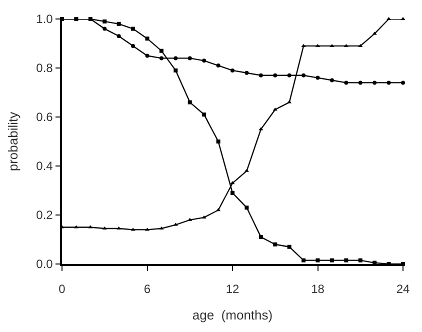 This screenshot has height=332, width=422. What do you see at coordinates (45, 68) in the screenshot?
I see `y-tick-label: 0.8` at bounding box center [45, 68].